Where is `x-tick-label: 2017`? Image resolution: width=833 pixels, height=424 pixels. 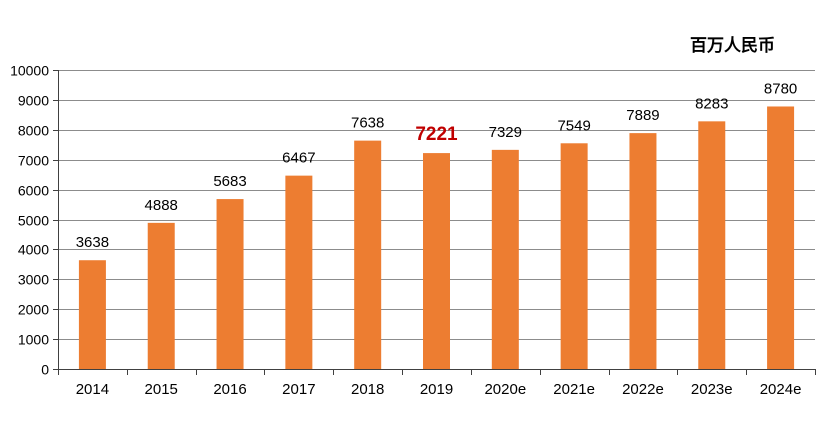 x-tick-label: 2017 is located at coordinates (298, 389).